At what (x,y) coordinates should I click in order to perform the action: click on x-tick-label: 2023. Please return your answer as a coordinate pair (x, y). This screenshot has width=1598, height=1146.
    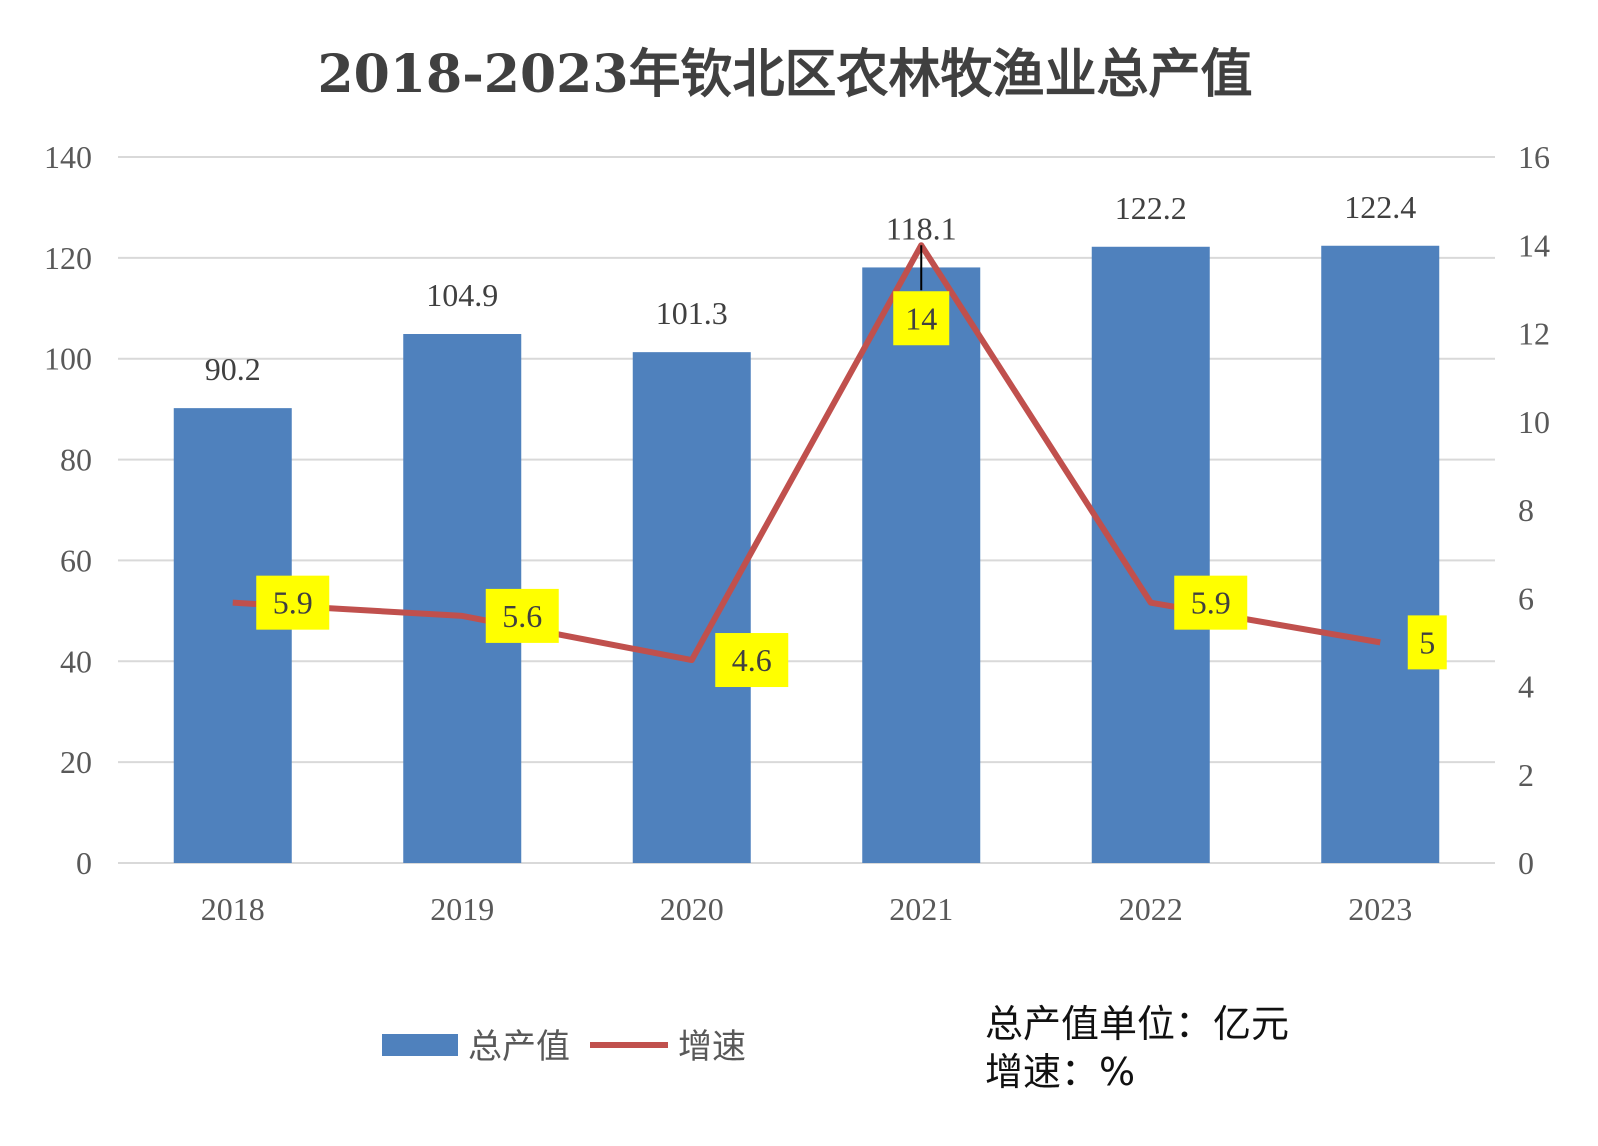
    Looking at the image, I should click on (1380, 909).